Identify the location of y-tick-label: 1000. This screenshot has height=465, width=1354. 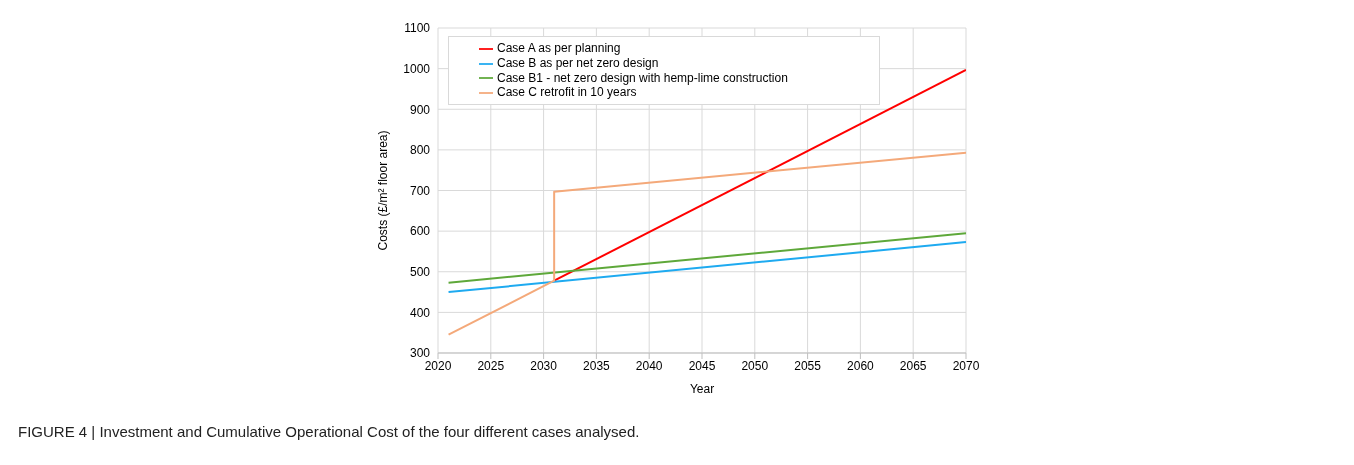
(417, 68).